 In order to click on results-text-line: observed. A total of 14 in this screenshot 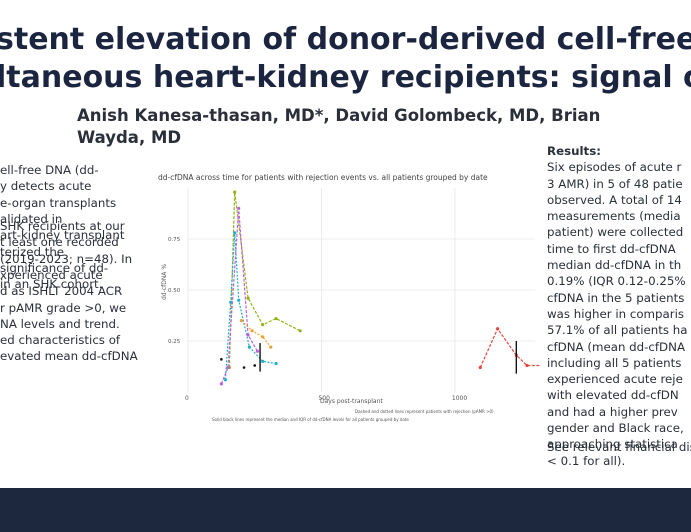, I will do `click(614, 199)`.